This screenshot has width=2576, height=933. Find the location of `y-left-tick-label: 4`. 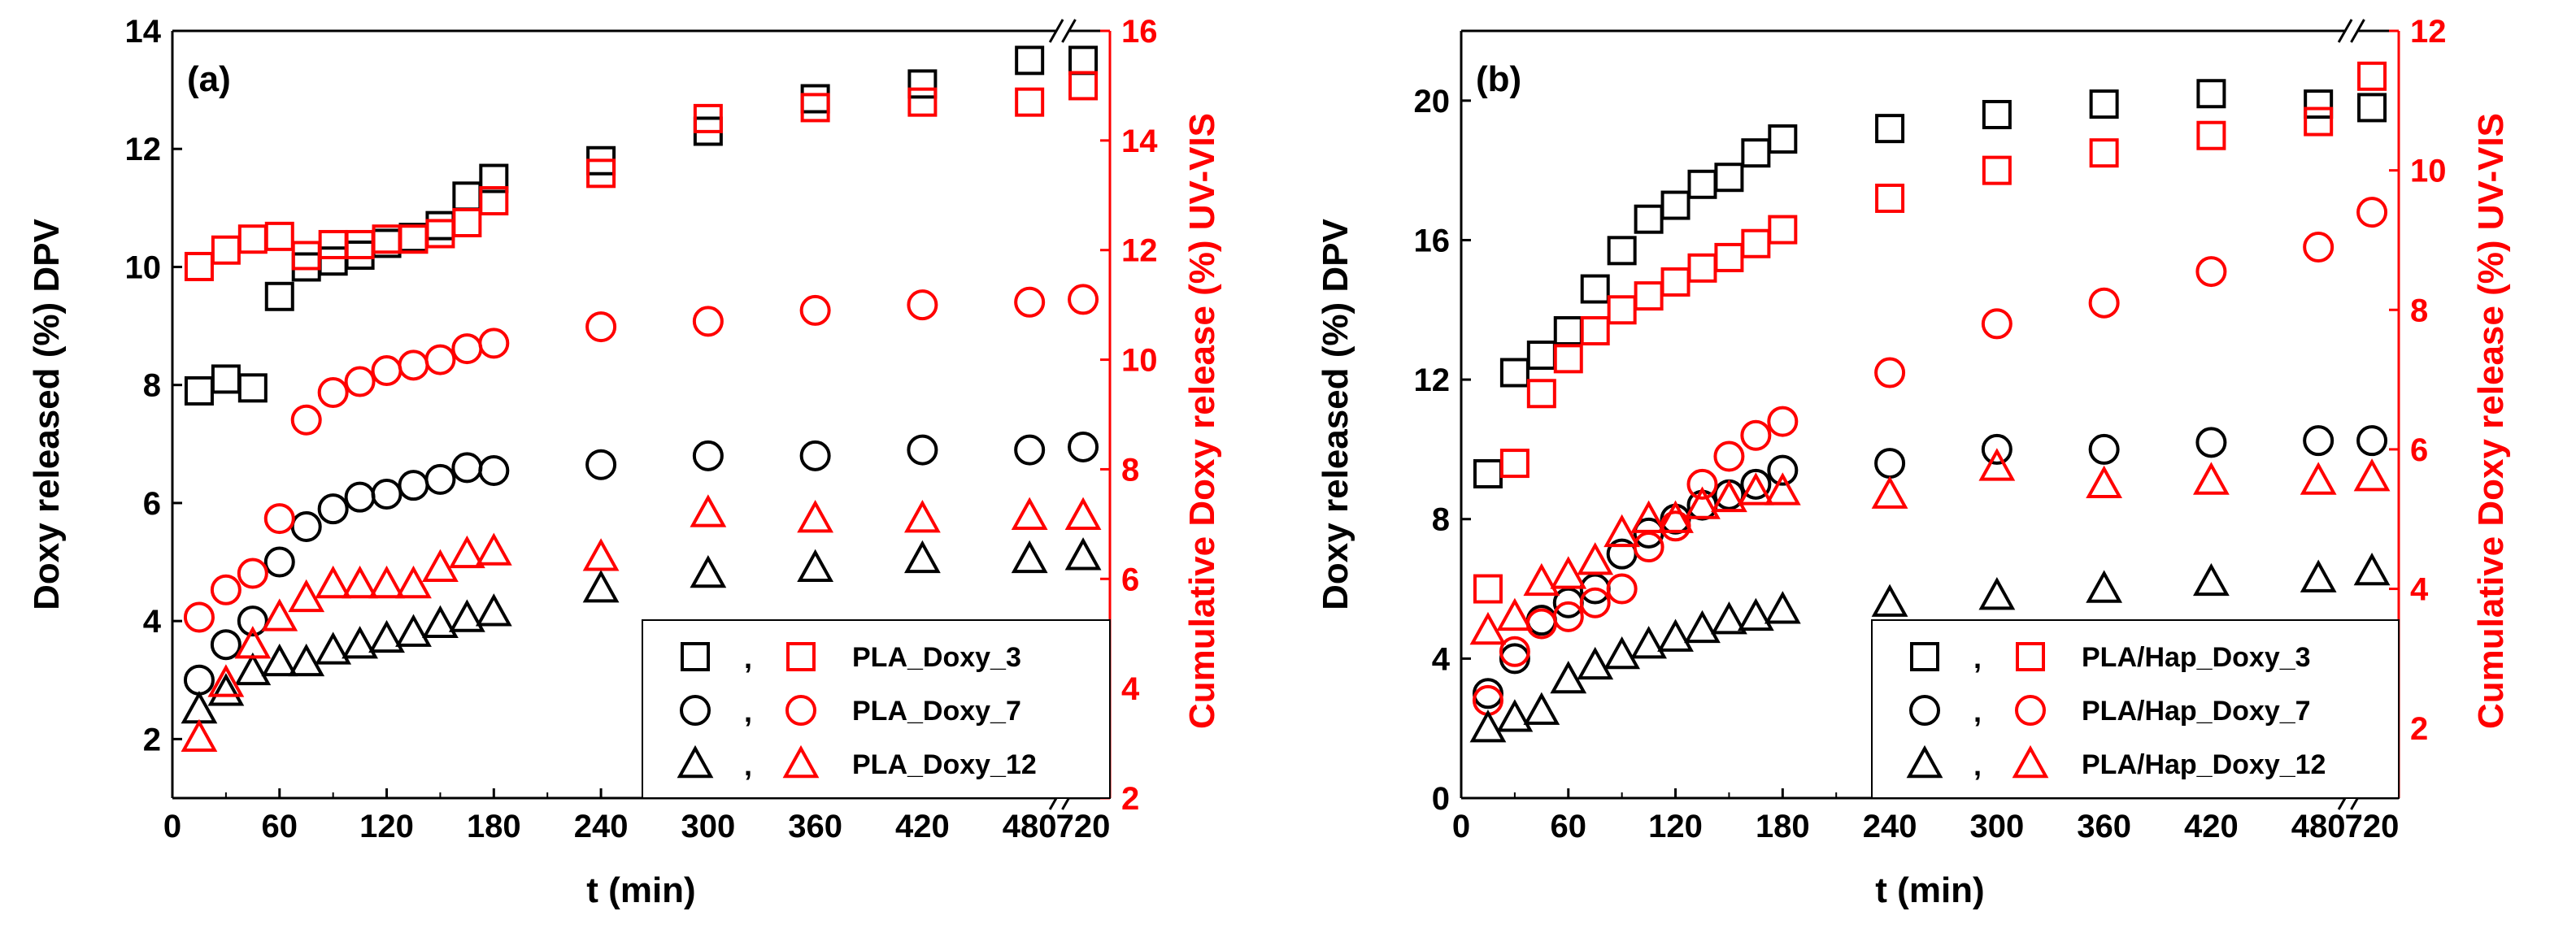

y-left-tick-label: 4 is located at coordinates (1442, 659).